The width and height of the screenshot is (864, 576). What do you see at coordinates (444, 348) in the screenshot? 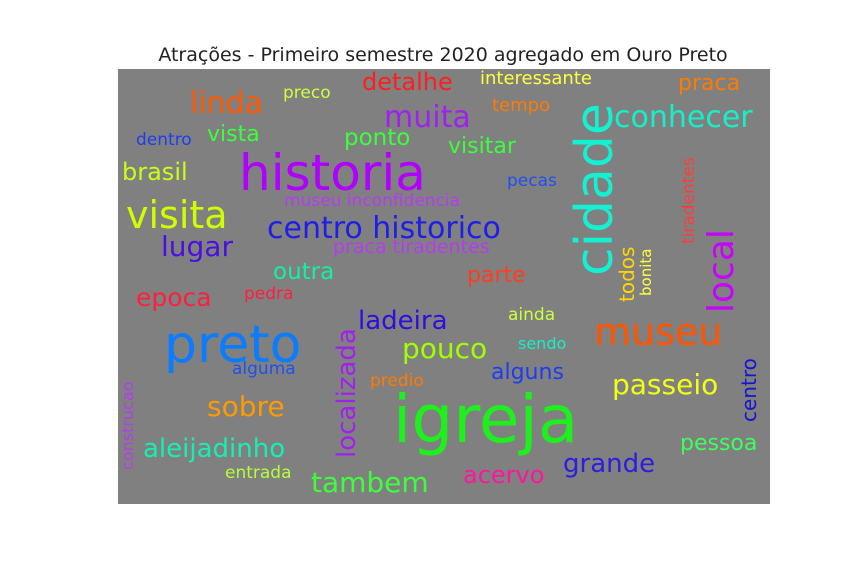
I see `word-pouco: pouco` at bounding box center [444, 348].